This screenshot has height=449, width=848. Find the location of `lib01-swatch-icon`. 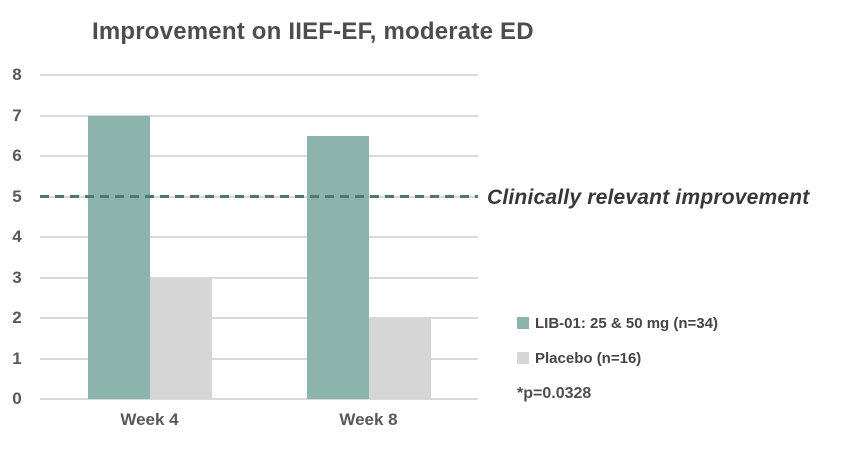

lib01-swatch-icon is located at coordinates (523, 323).